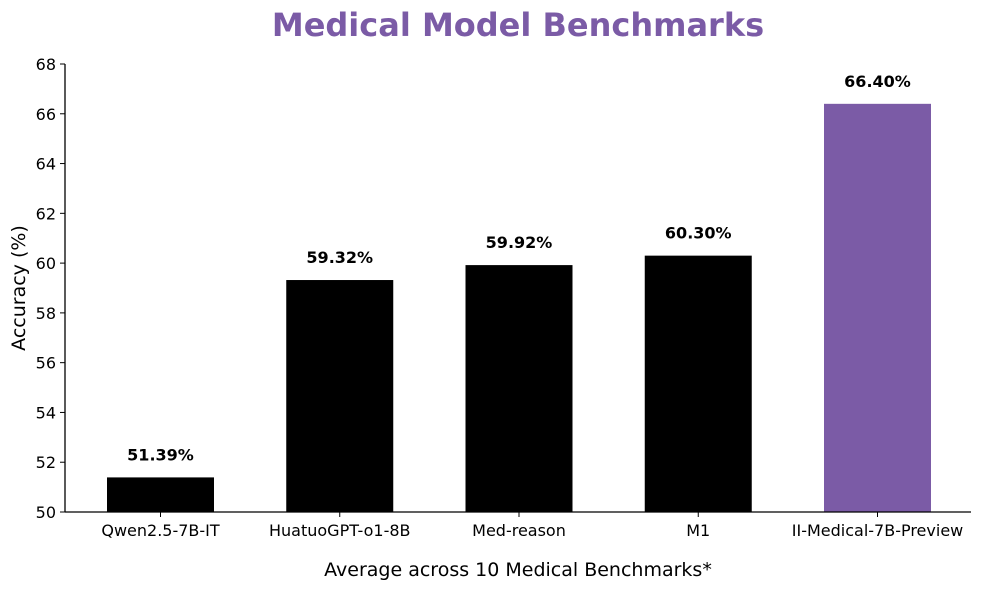  What do you see at coordinates (160, 454) in the screenshot?
I see `data-label-0: 51.39%` at bounding box center [160, 454].